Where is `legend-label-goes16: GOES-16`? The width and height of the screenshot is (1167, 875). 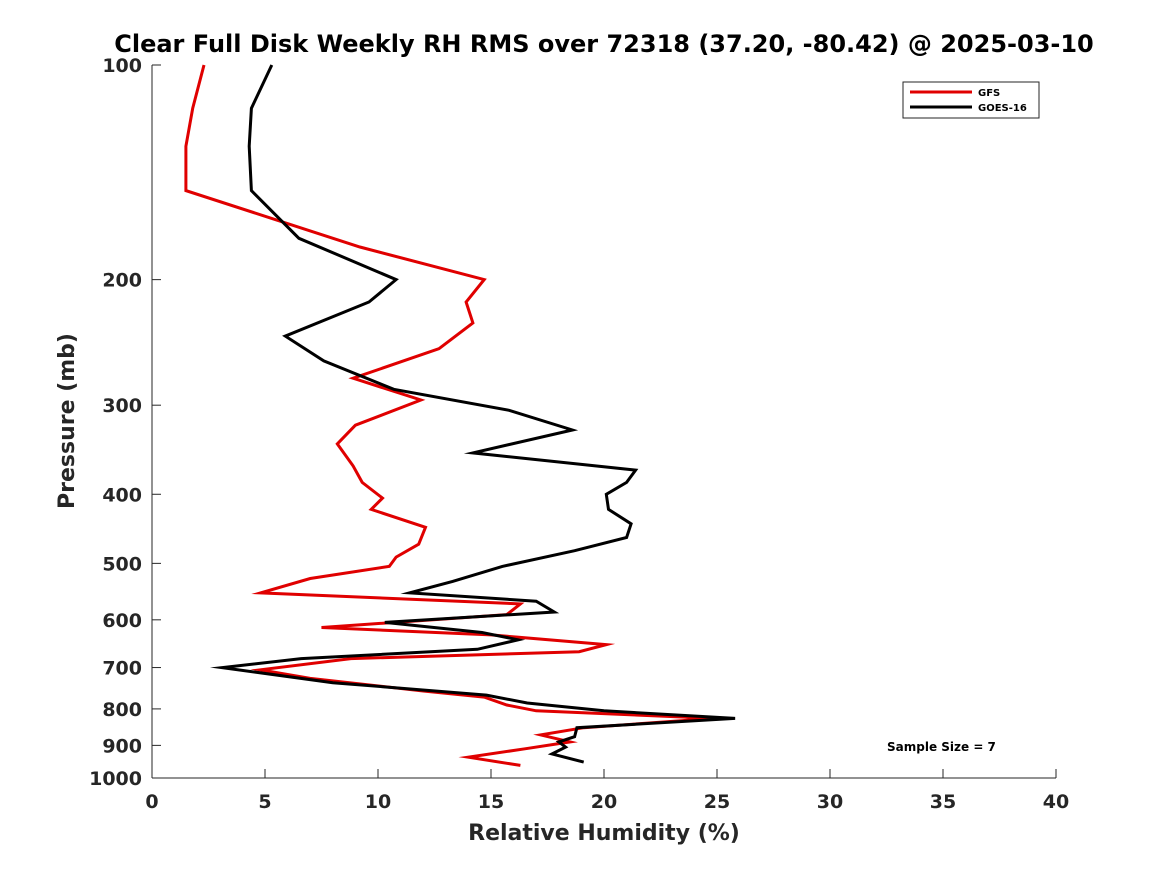
legend-label-goes16: GOES-16 is located at coordinates (1002, 108).